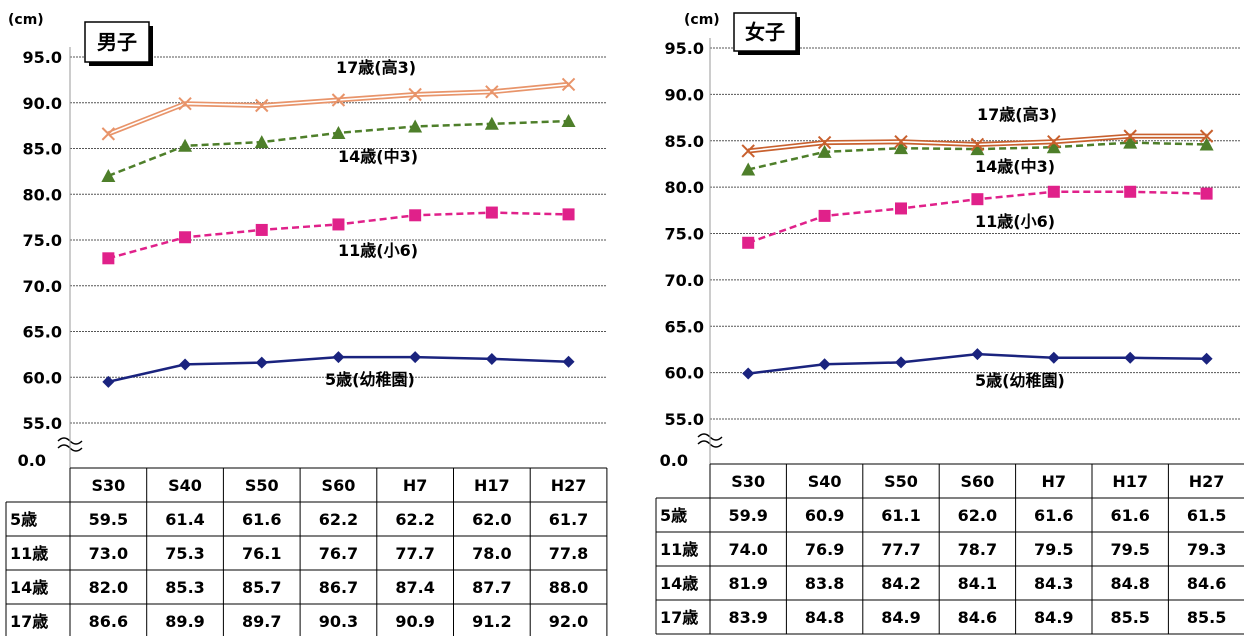 The height and width of the screenshot is (636, 1244). What do you see at coordinates (29, 553) in the screenshot?
I see `male-row-label: 11歳` at bounding box center [29, 553].